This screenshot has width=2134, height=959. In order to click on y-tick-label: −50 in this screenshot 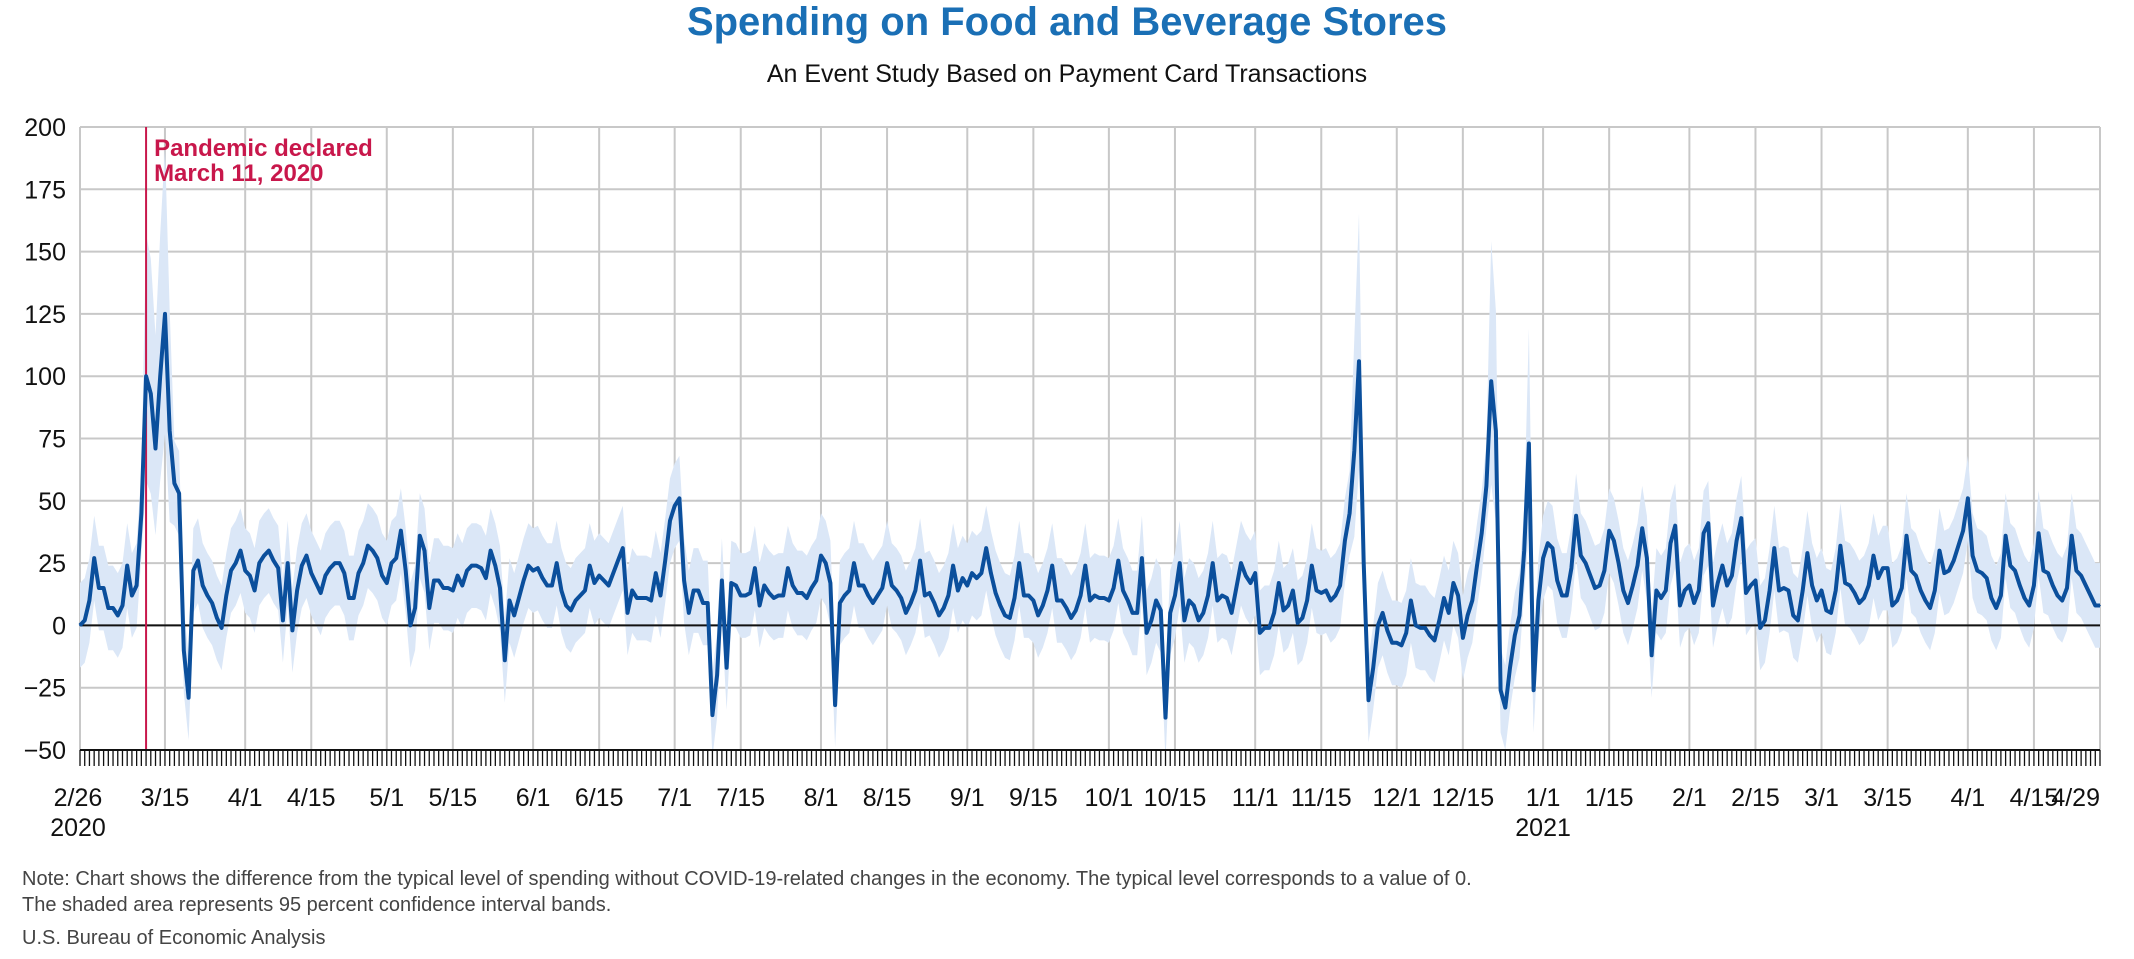, I will do `click(45, 751)`.